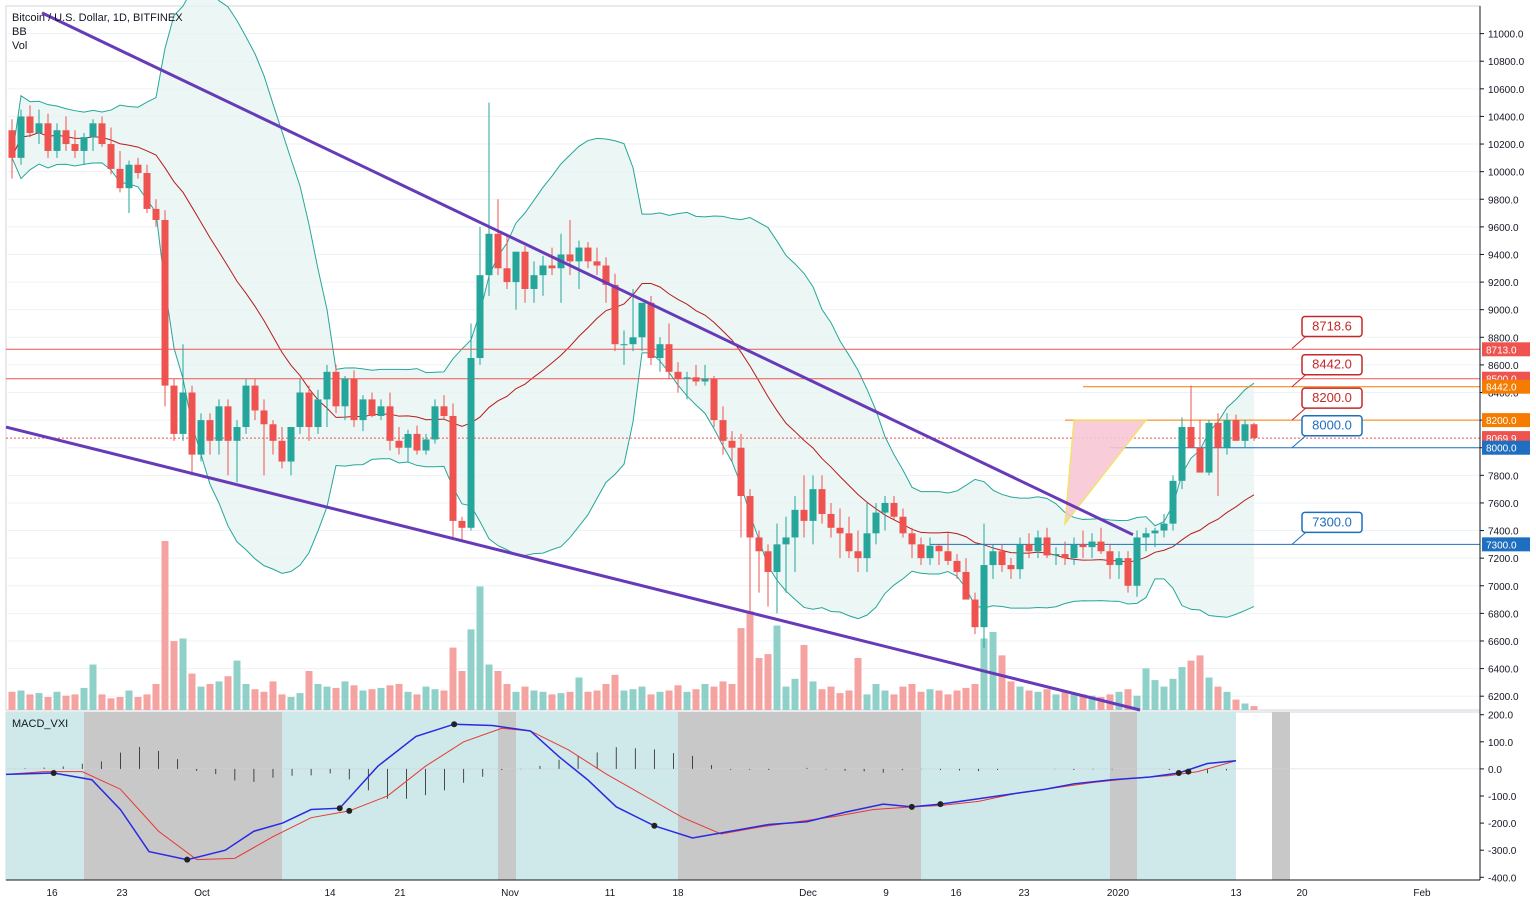 The image size is (1536, 916). Describe the element at coordinates (1506, 117) in the screenshot. I see `price-tick-label: 10400.0` at that location.